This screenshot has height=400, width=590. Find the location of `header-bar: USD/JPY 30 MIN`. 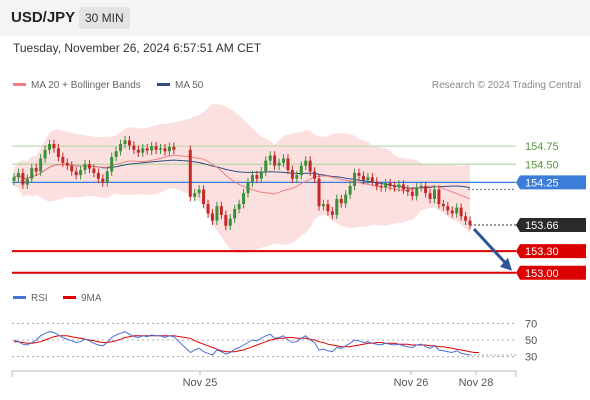

header-bar: USD/JPY 30 MIN is located at coordinates (295, 18).